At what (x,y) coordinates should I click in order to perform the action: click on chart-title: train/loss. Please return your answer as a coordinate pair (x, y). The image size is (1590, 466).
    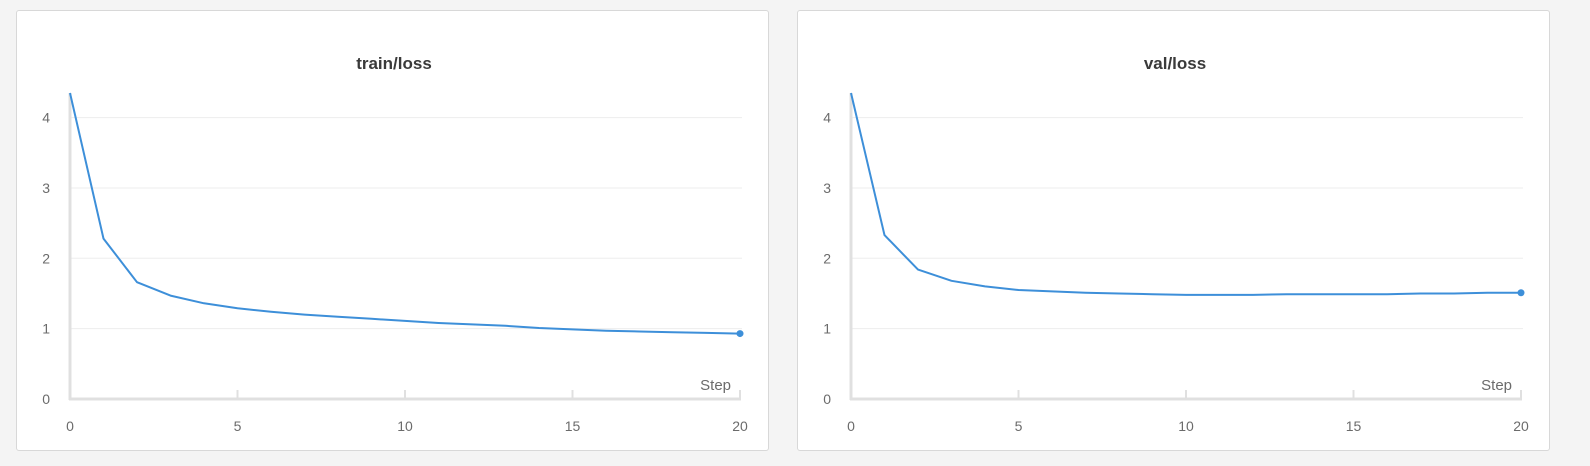
    Looking at the image, I should click on (394, 63).